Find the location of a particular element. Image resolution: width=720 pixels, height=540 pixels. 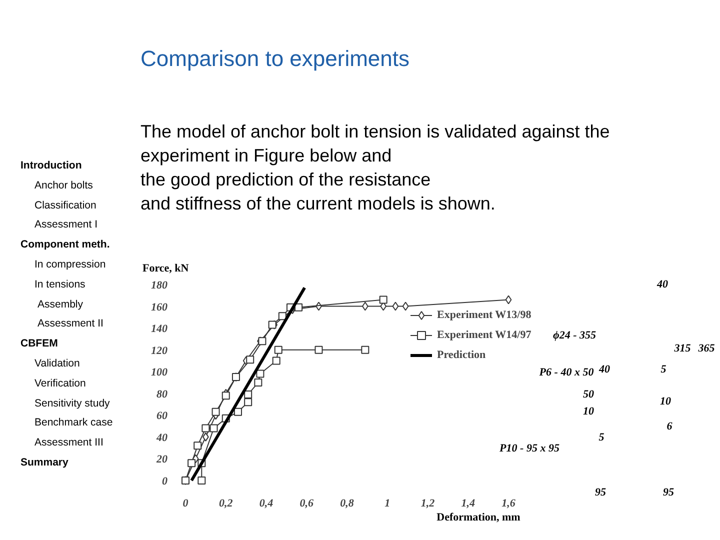

y-tick-label: 100 is located at coordinates (159, 372).